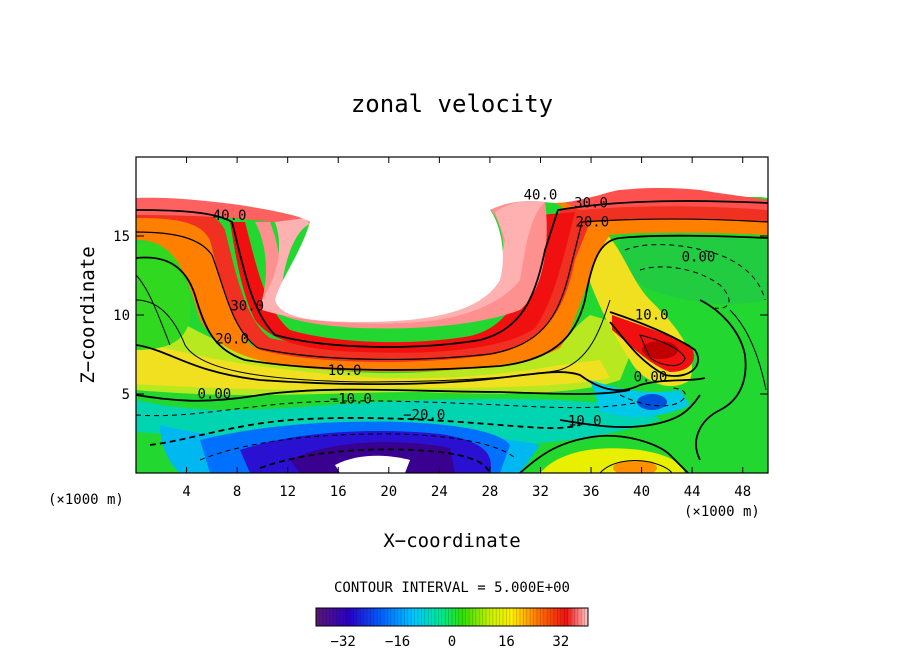 The height and width of the screenshot is (654, 904). Describe the element at coordinates (452, 642) in the screenshot. I see `colorbar-tick-label: 0` at that location.